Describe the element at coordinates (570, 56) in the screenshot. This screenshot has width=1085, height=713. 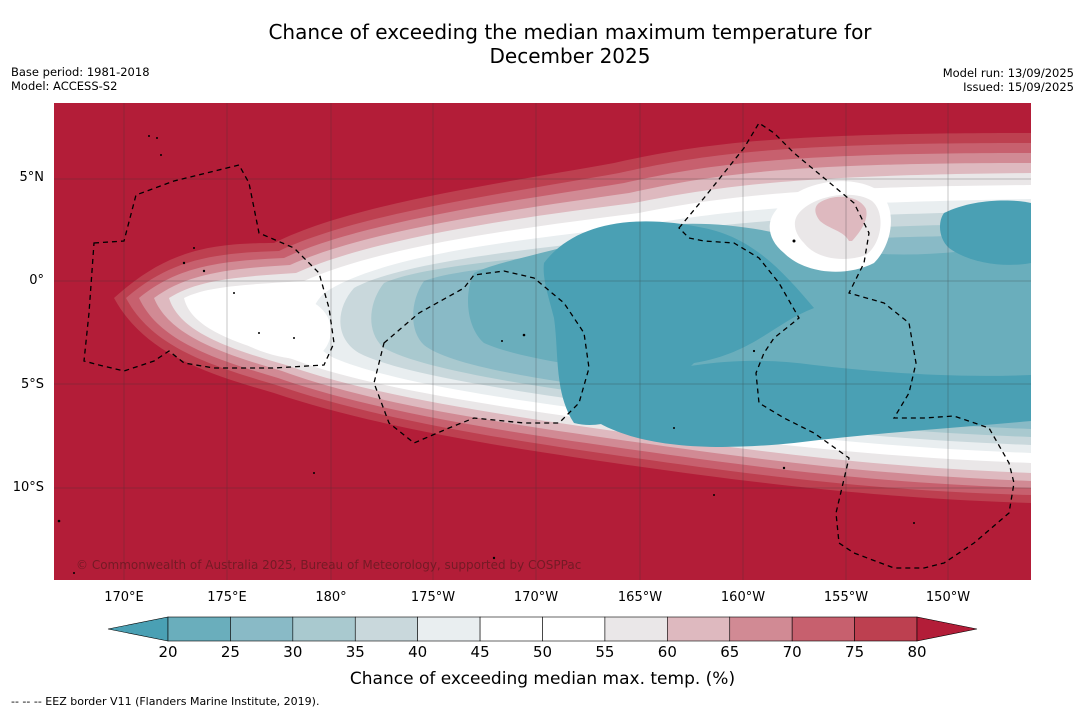
I see `title-line-2: December 2025` at that location.